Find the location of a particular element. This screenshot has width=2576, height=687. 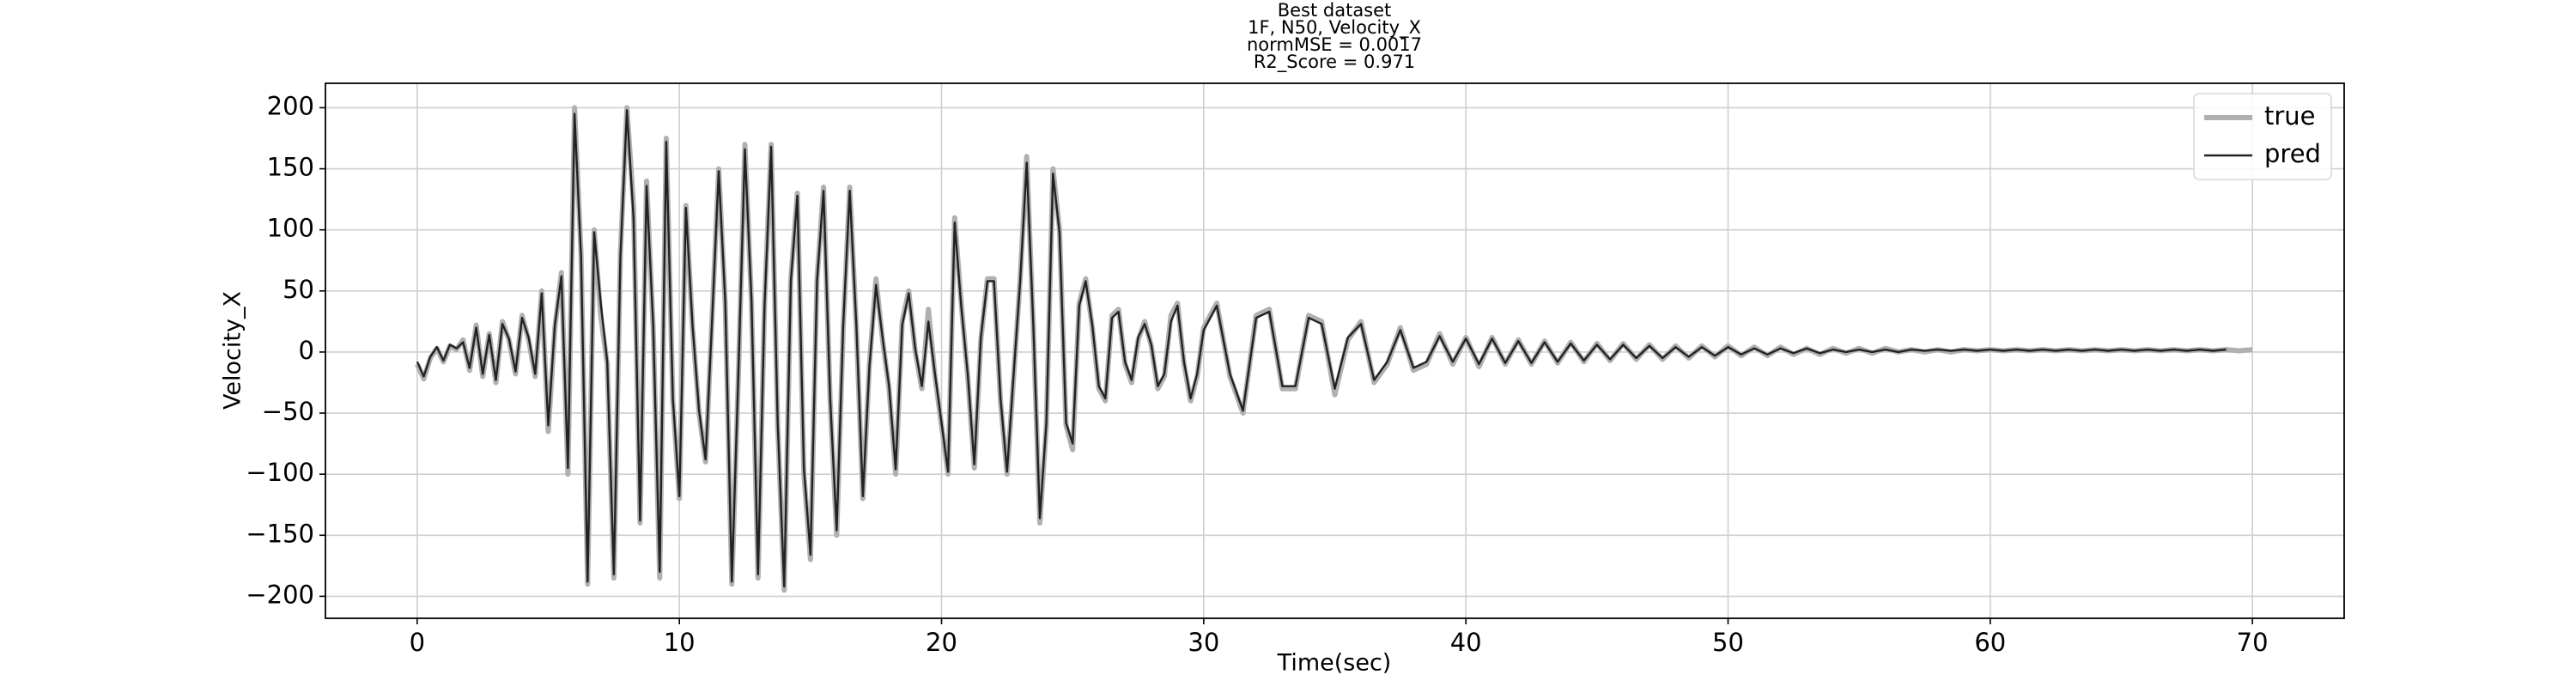

x-tick-label: 50 is located at coordinates (1728, 642).